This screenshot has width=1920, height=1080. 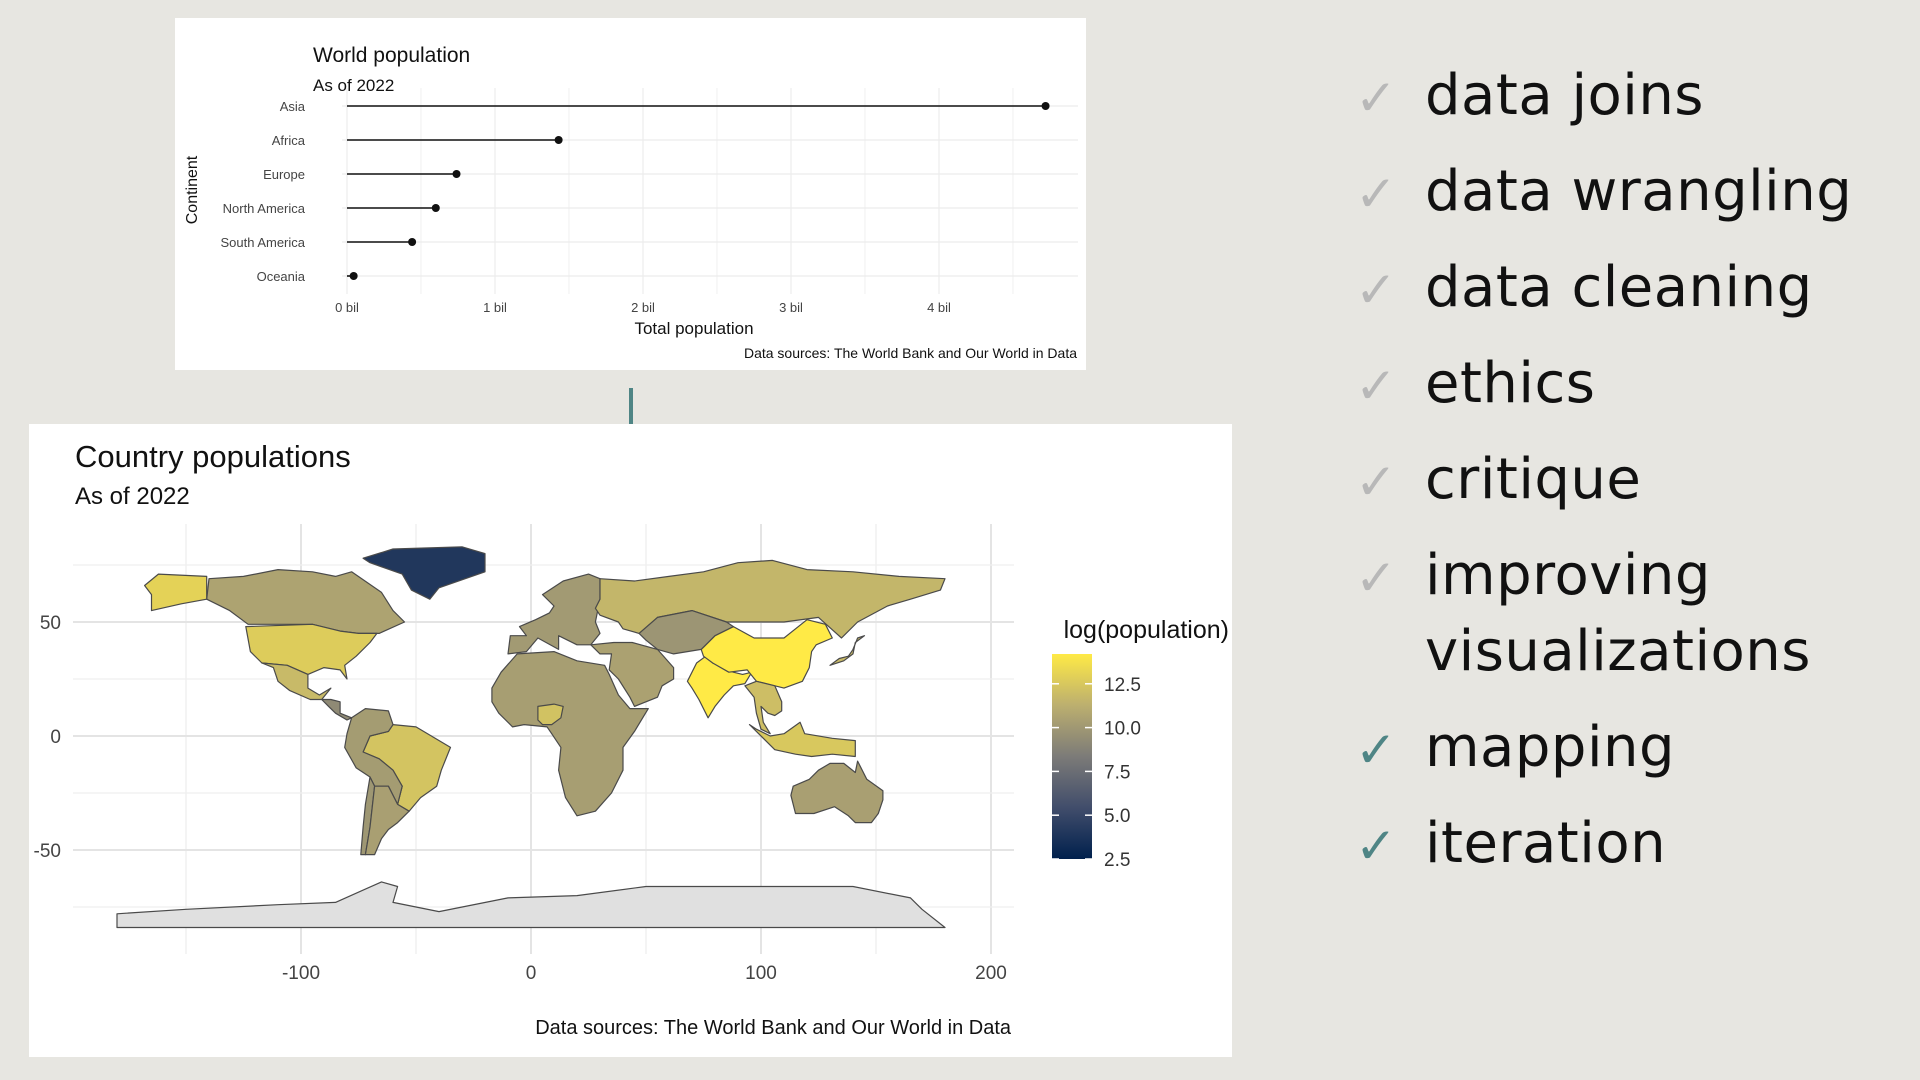 I want to click on map-subtitle: As of 2022, so click(x=132, y=496).